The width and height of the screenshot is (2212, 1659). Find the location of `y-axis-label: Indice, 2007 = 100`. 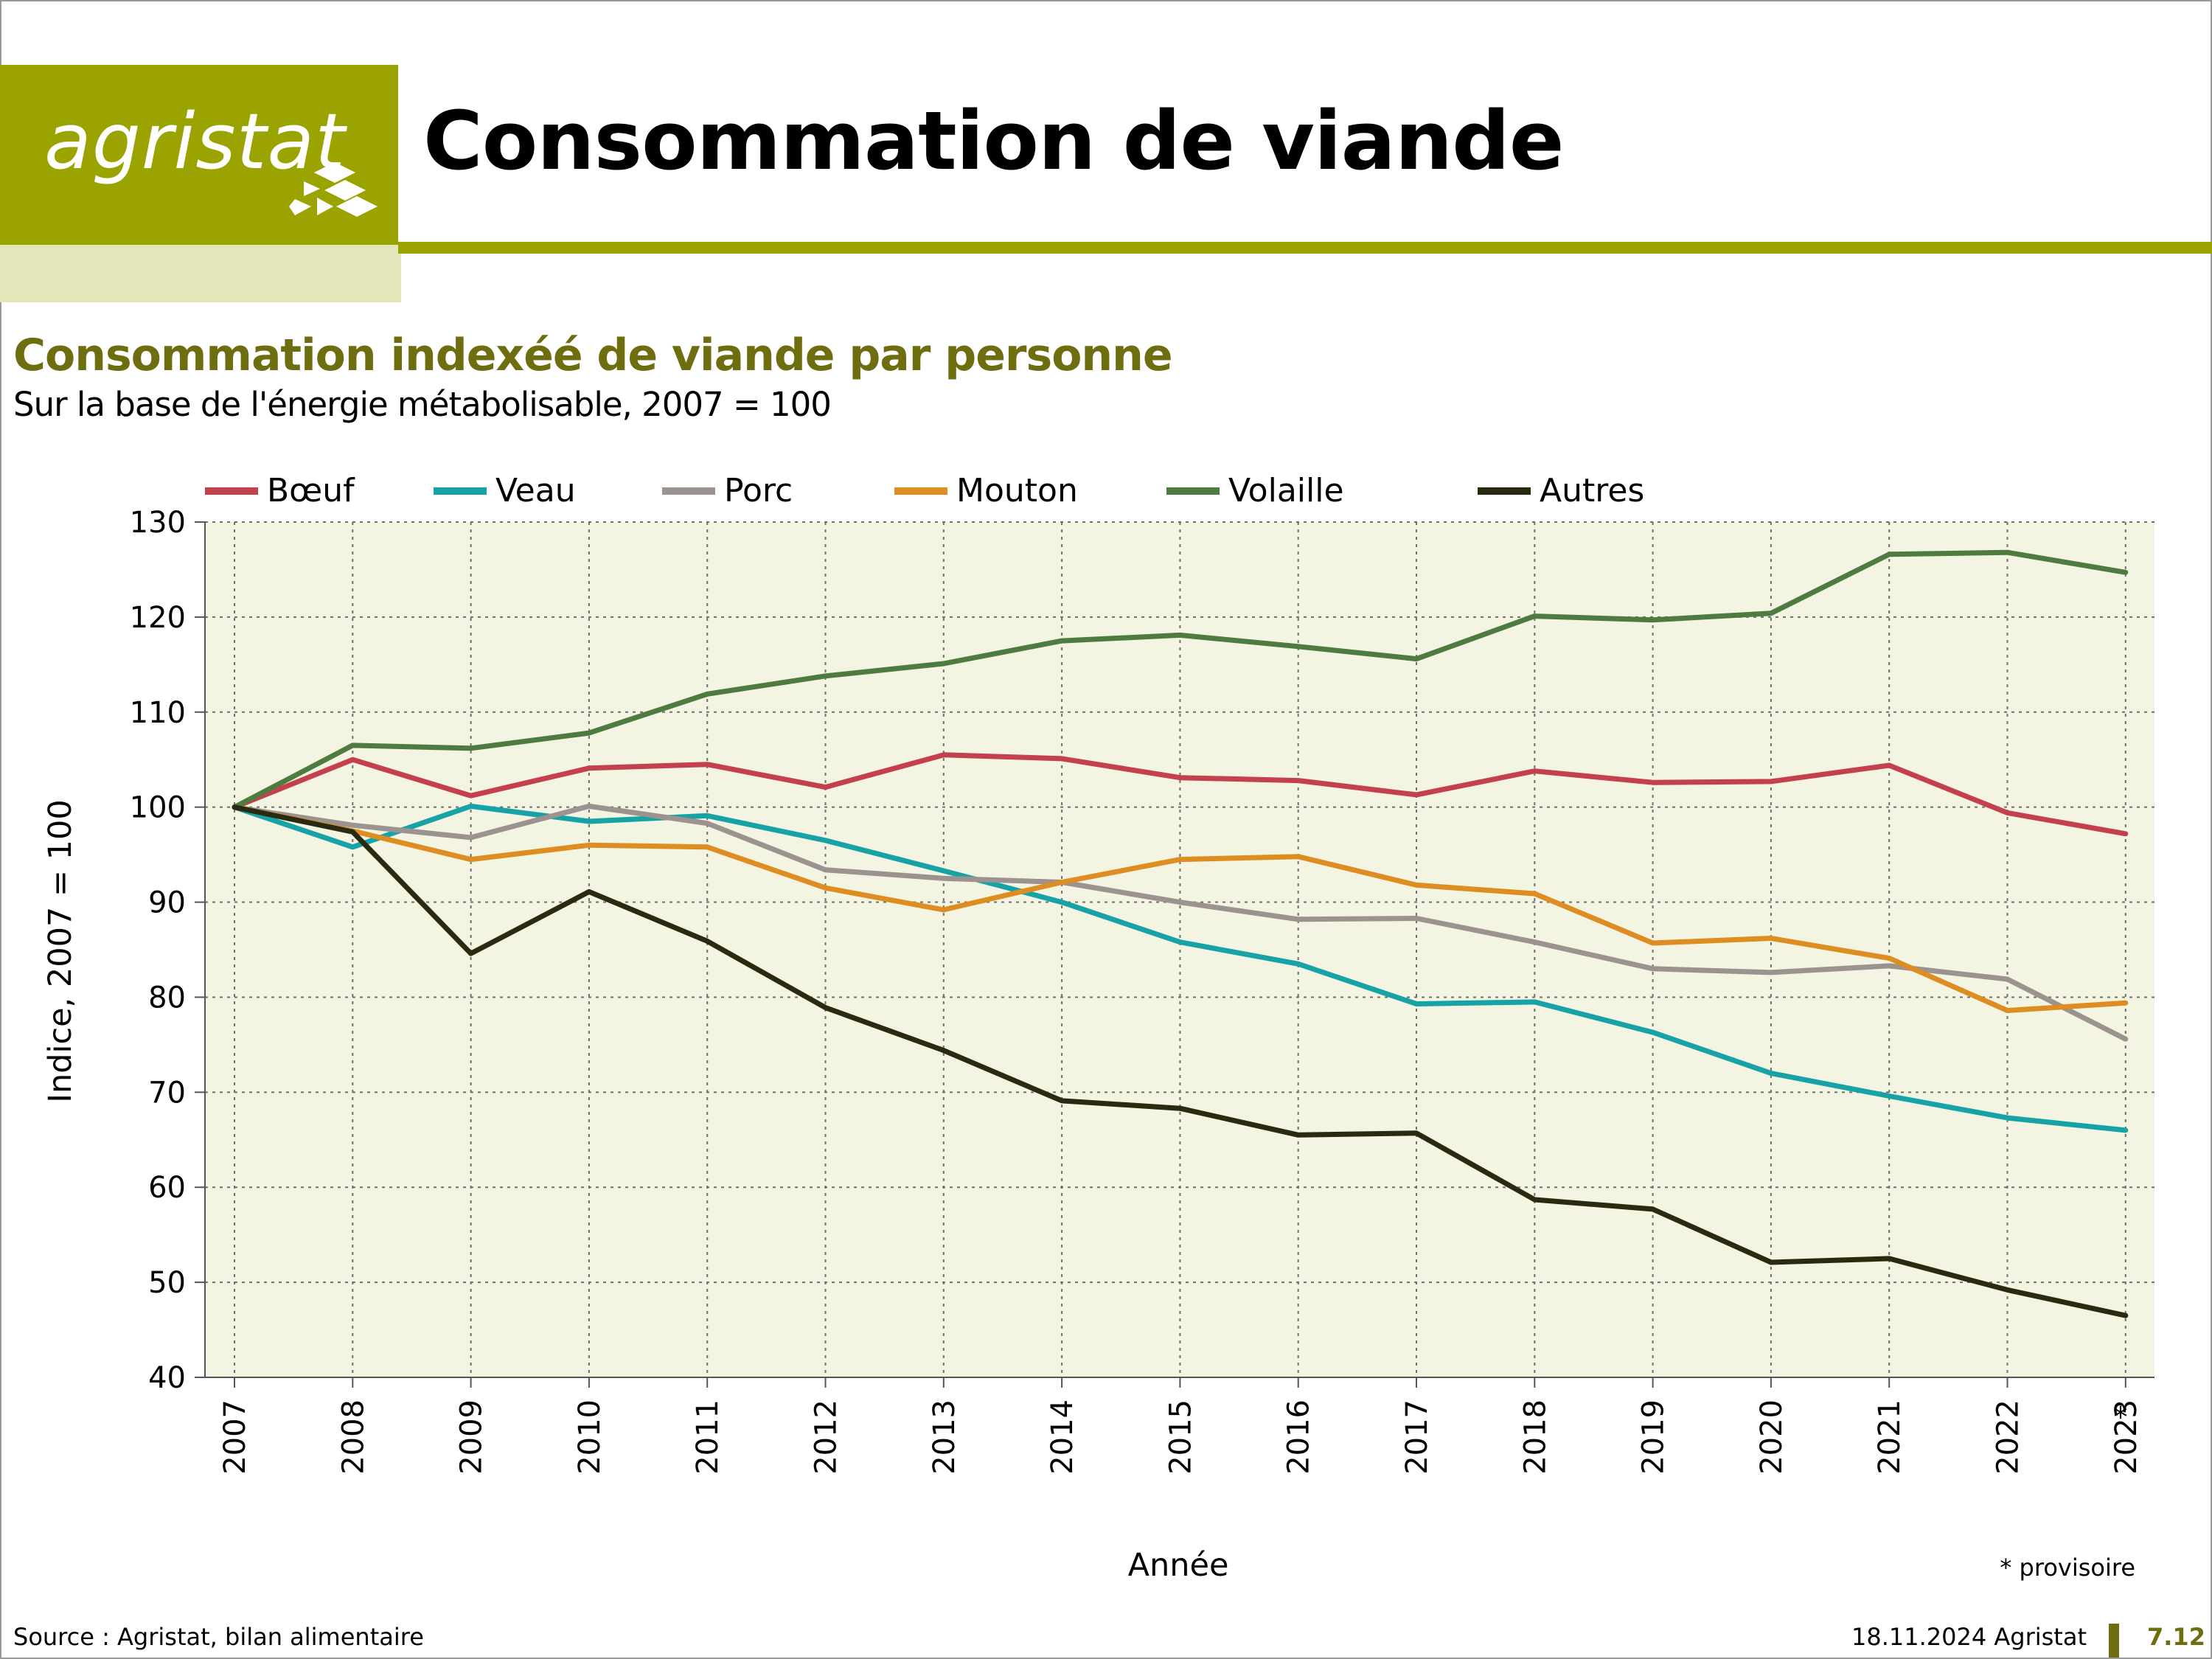

y-axis-label: Indice, 2007 = 100 is located at coordinates (60, 950).